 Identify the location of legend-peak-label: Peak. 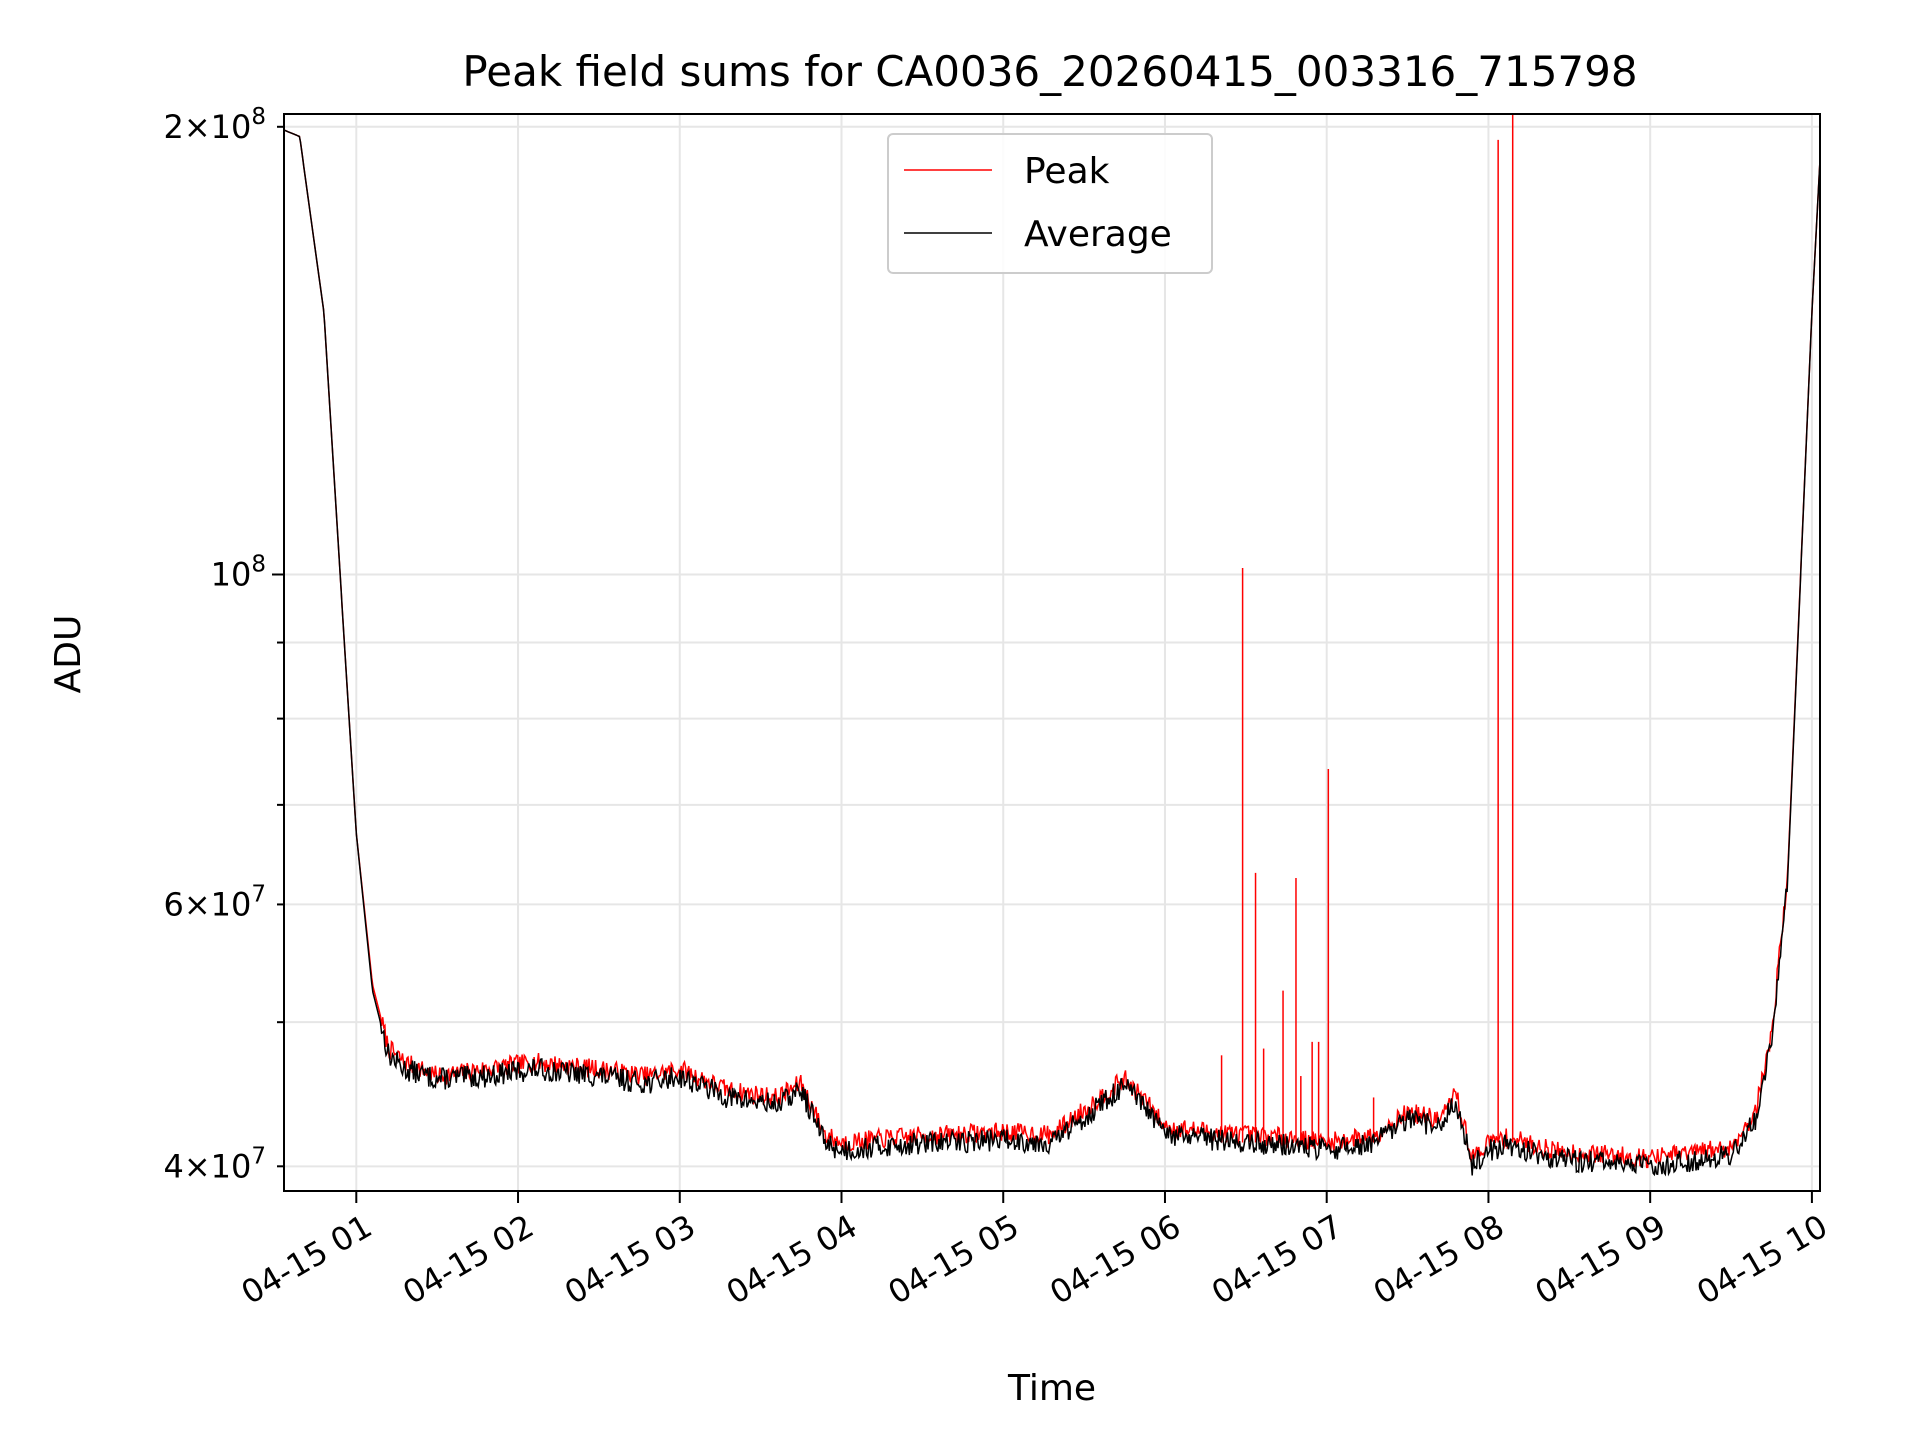
(1067, 171).